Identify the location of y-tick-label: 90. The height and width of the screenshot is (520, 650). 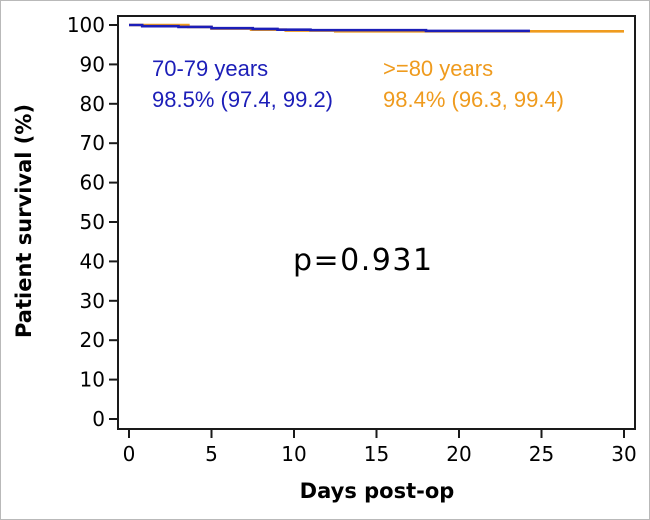
(92, 64).